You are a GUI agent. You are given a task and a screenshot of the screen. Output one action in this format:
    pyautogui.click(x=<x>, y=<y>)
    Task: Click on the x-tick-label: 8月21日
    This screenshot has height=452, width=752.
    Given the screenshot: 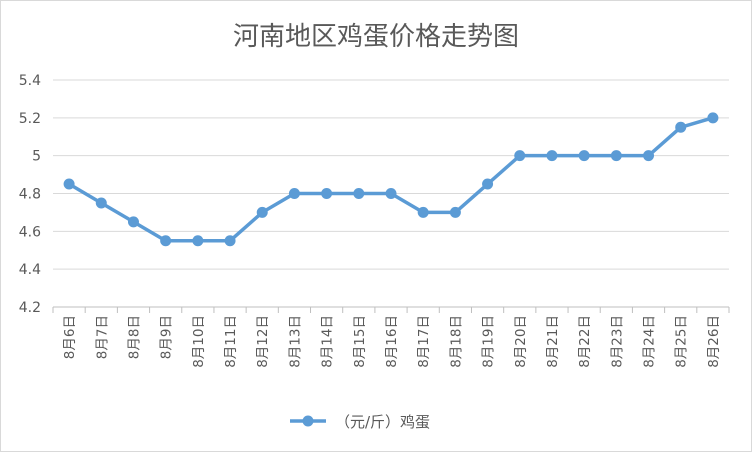 What is the action you would take?
    pyautogui.click(x=553, y=341)
    